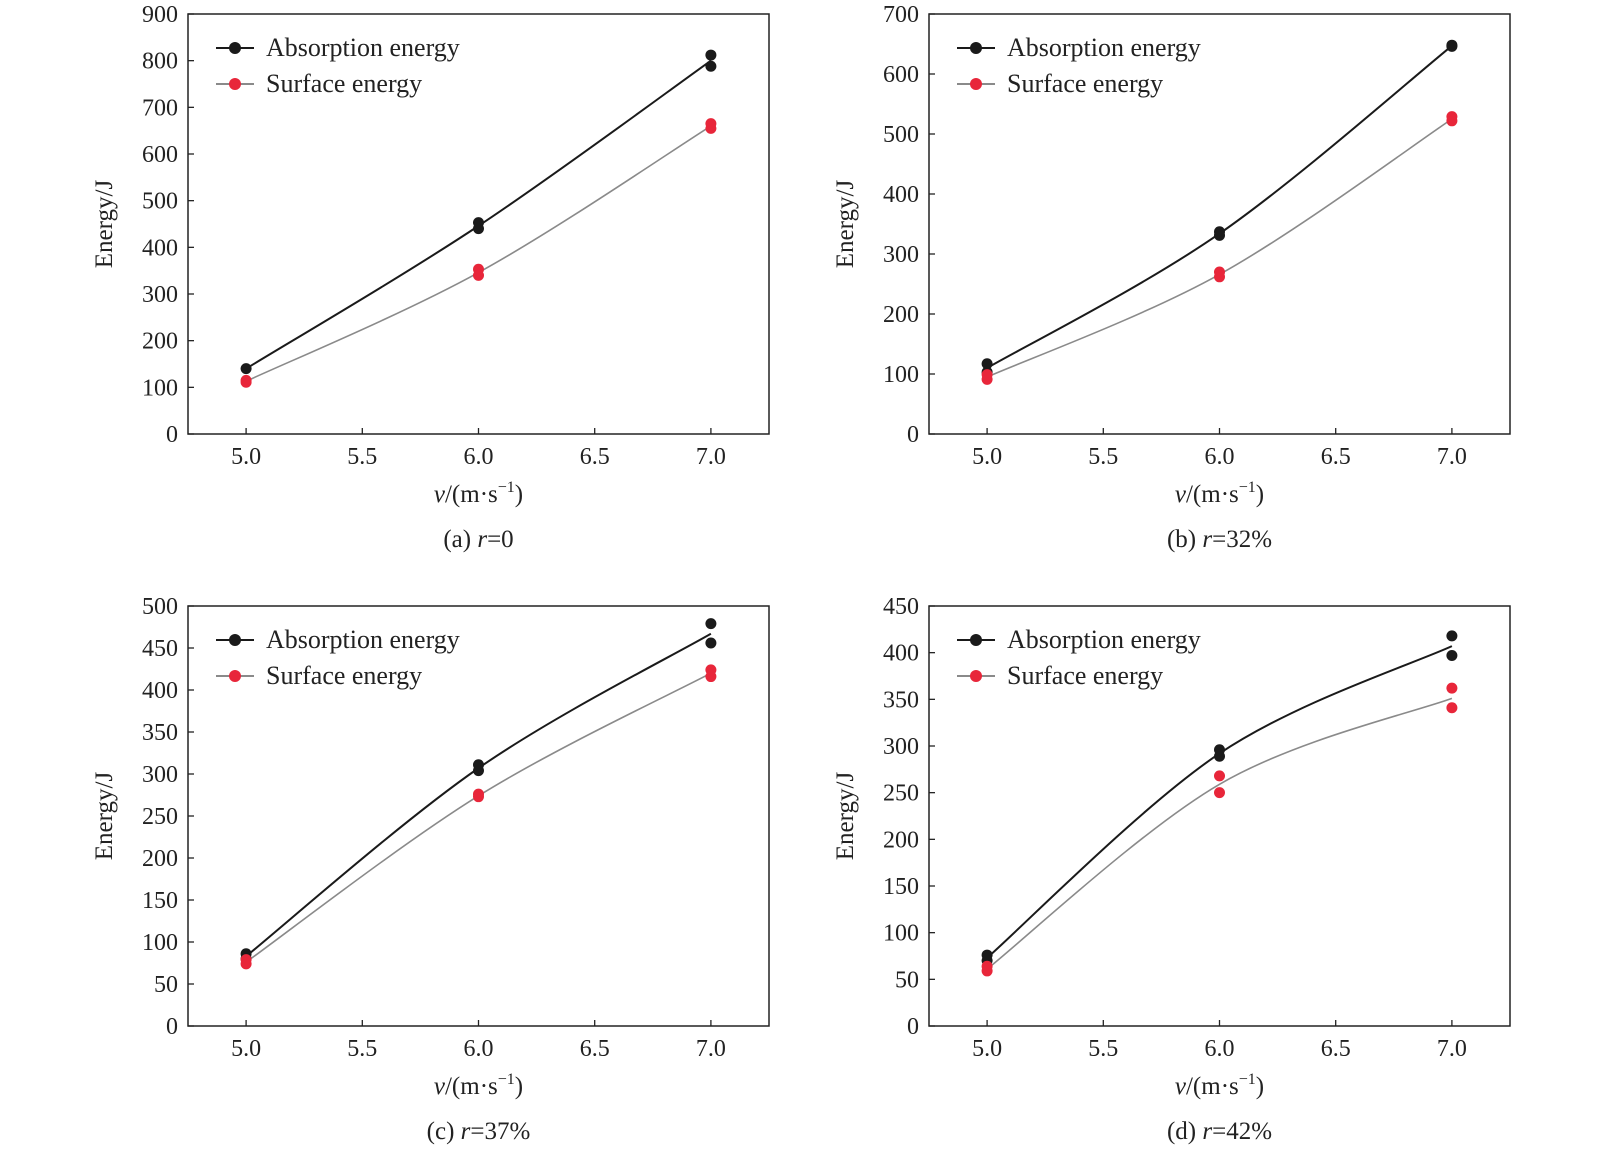 The image size is (1600, 1150). I want to click on panel-caption: (a) r=0, so click(478, 539).